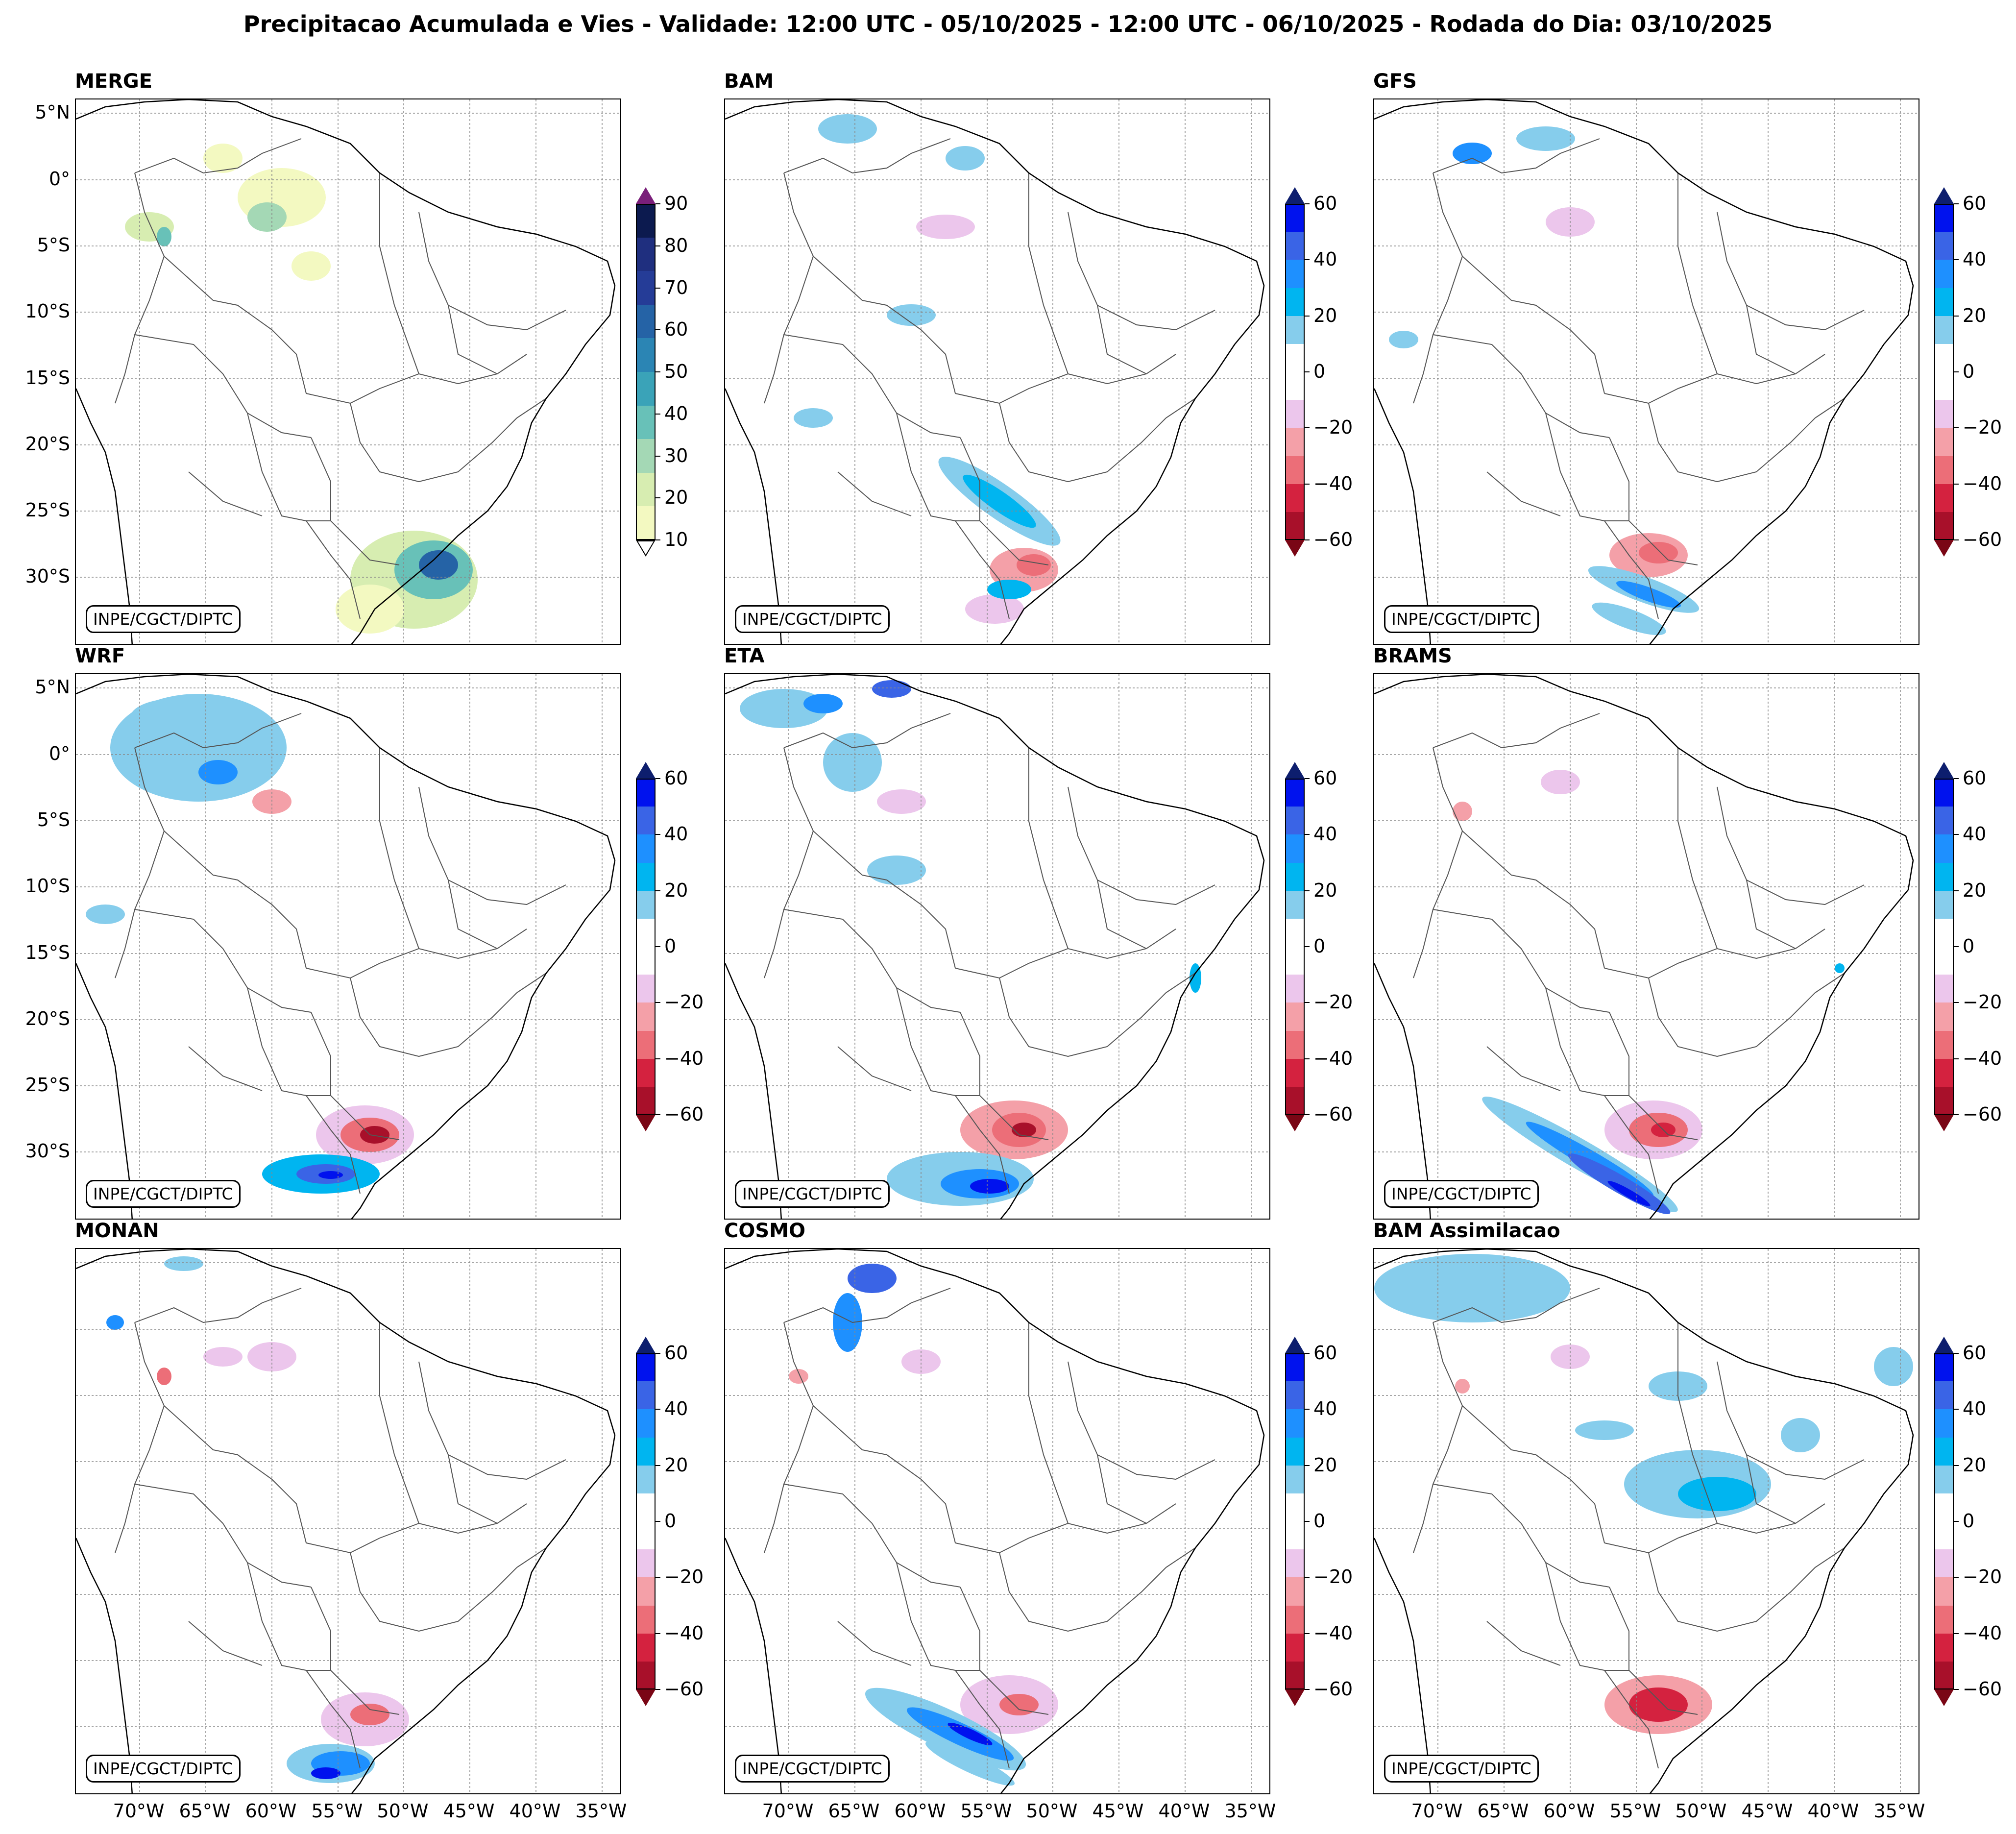 This screenshot has height=1834, width=2016. Describe the element at coordinates (47, 953) in the screenshot. I see `lat-label: 15°S` at that location.